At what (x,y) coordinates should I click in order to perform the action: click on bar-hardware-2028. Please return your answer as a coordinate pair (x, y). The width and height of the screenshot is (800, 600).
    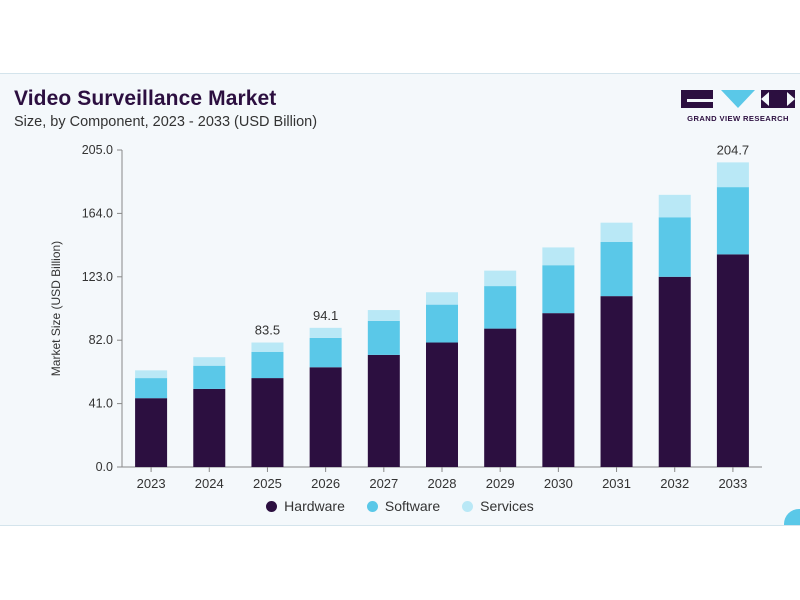
    Looking at the image, I should click on (442, 404).